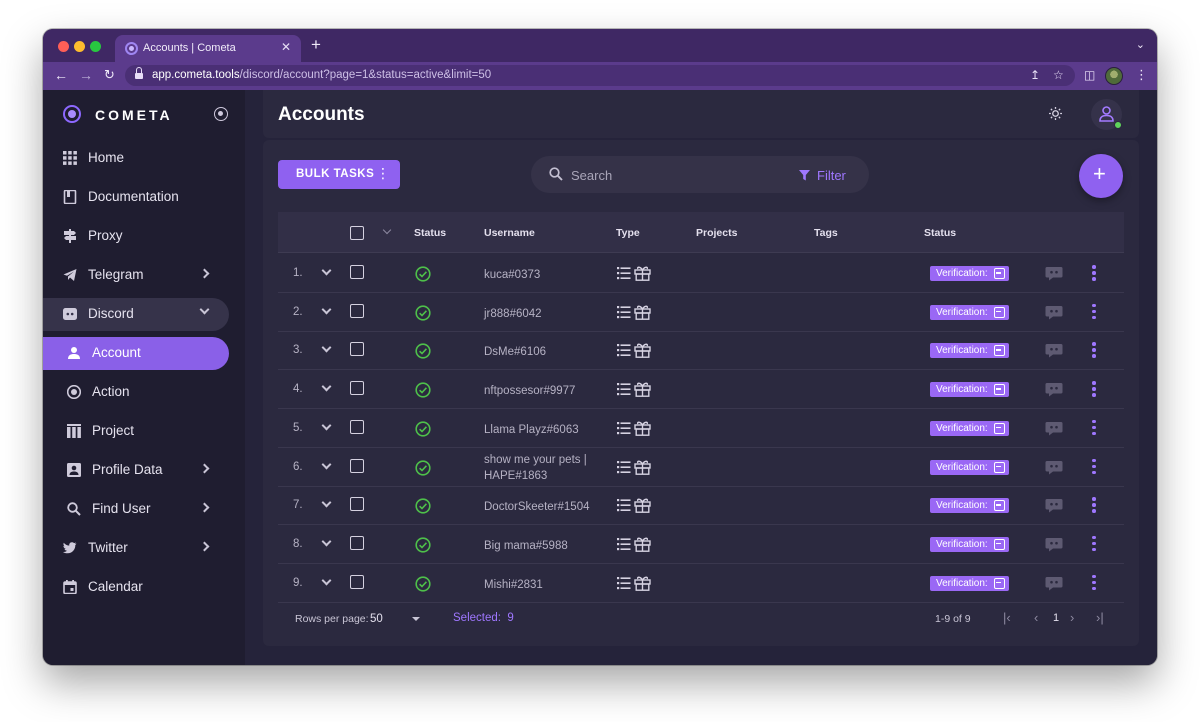  Describe the element at coordinates (701, 544) in the screenshot. I see `table-row: 8. Big mama#5988 Verification:` at that location.